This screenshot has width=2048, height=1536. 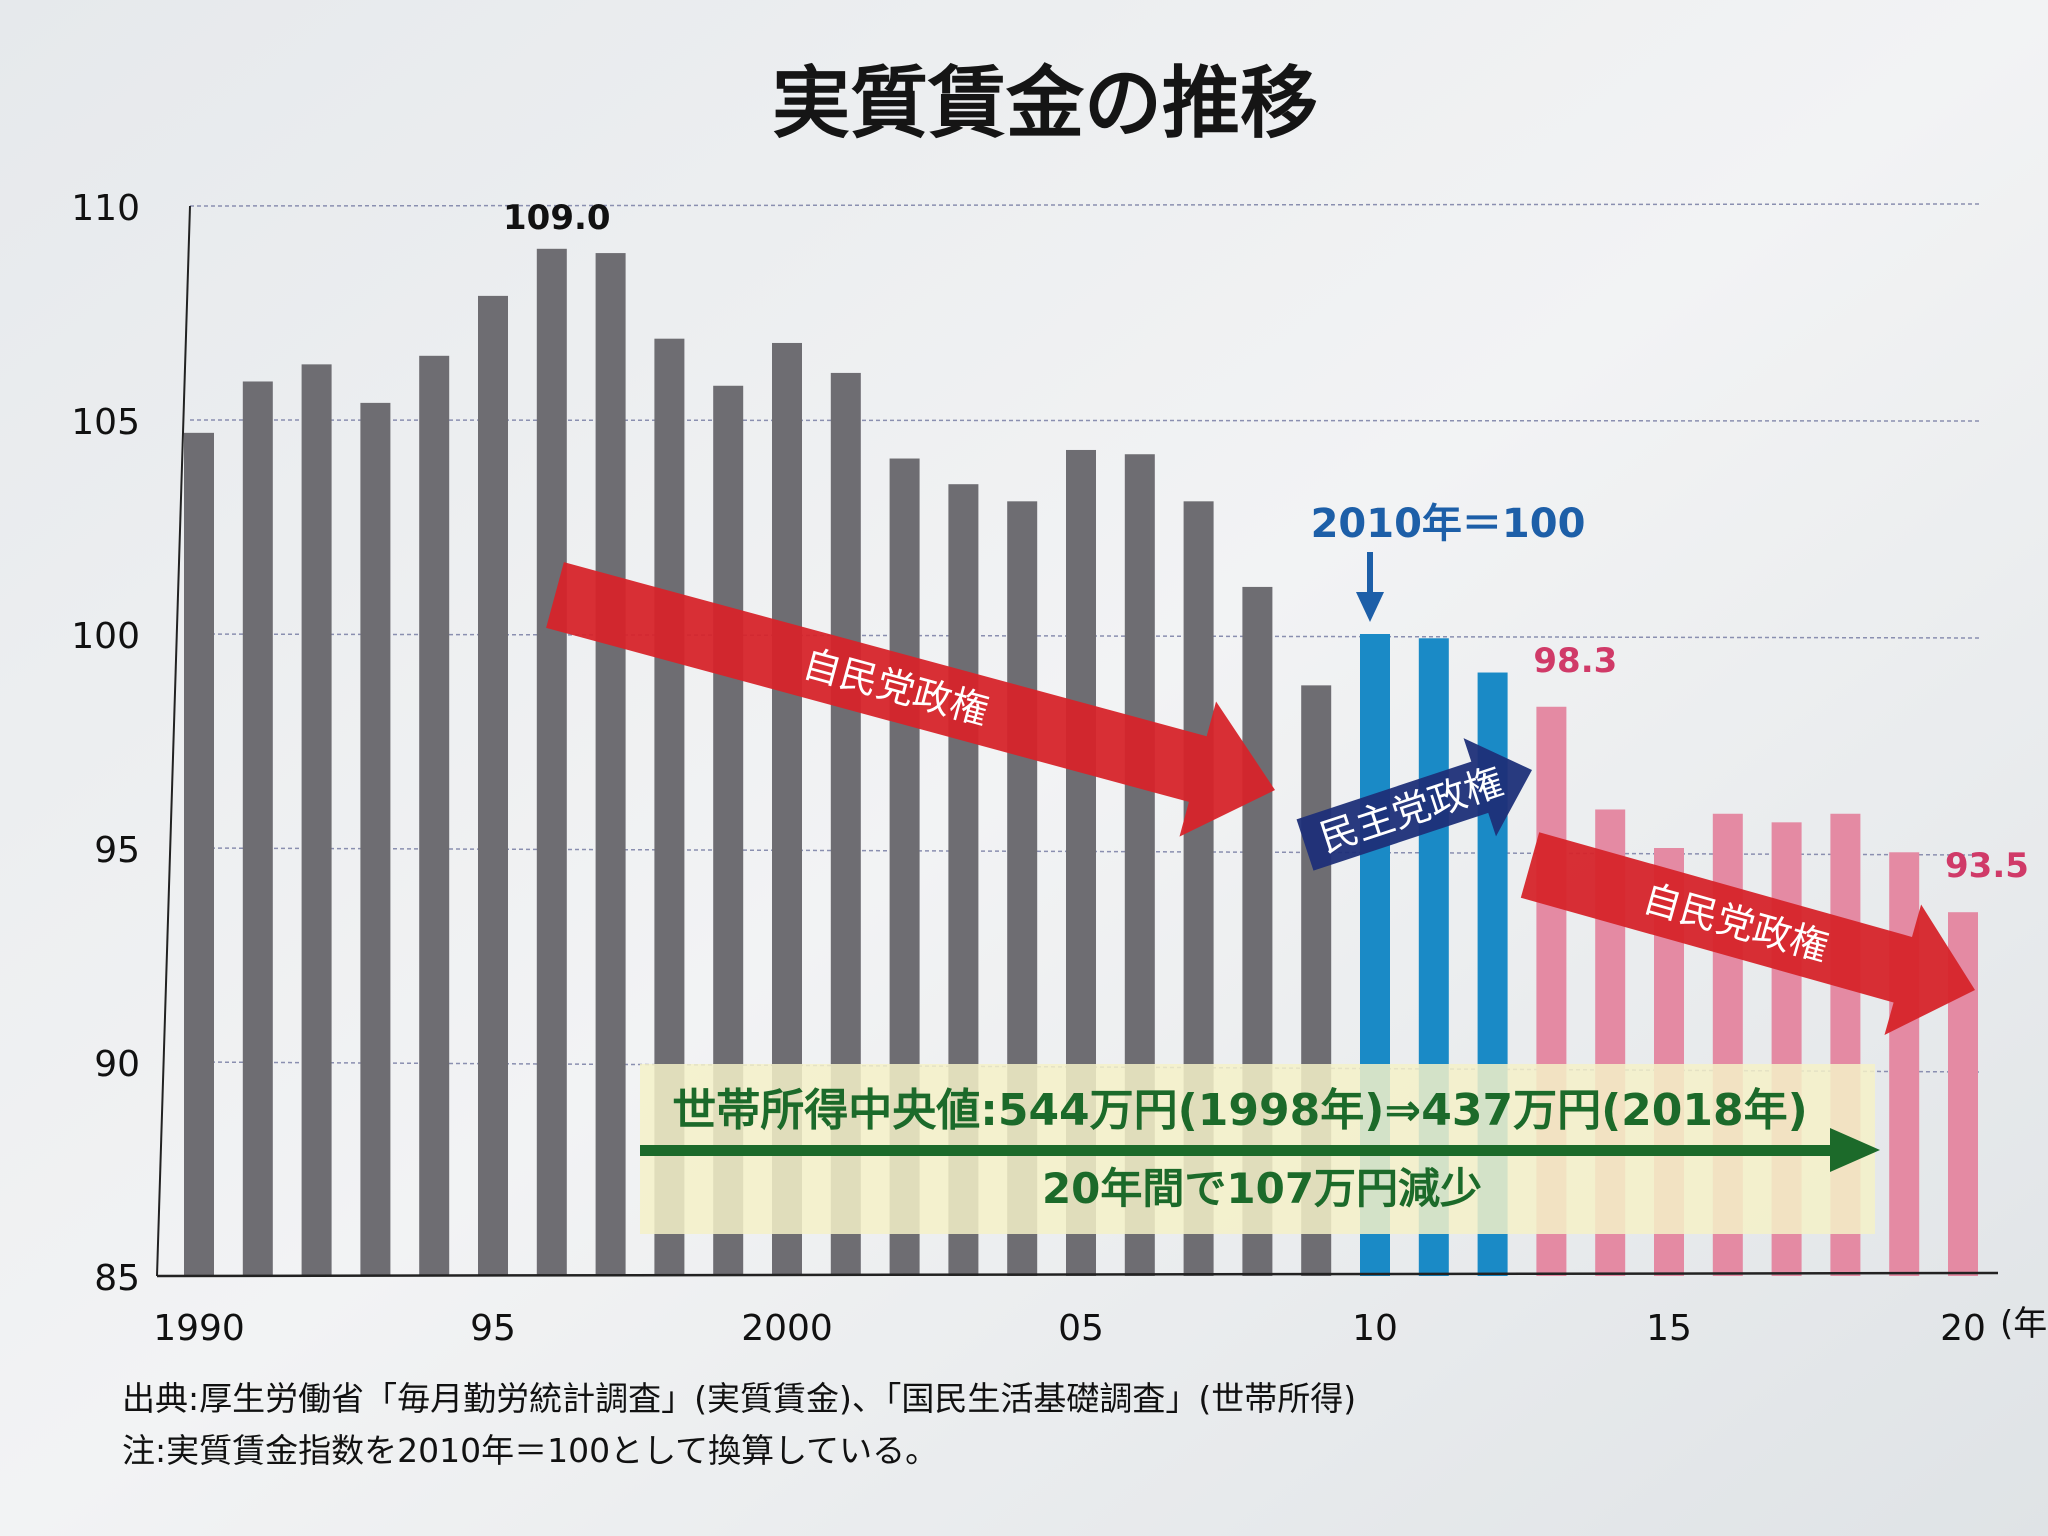 What do you see at coordinates (1448, 524) in the screenshot?
I see `base-year-note: 2010年＝100` at bounding box center [1448, 524].